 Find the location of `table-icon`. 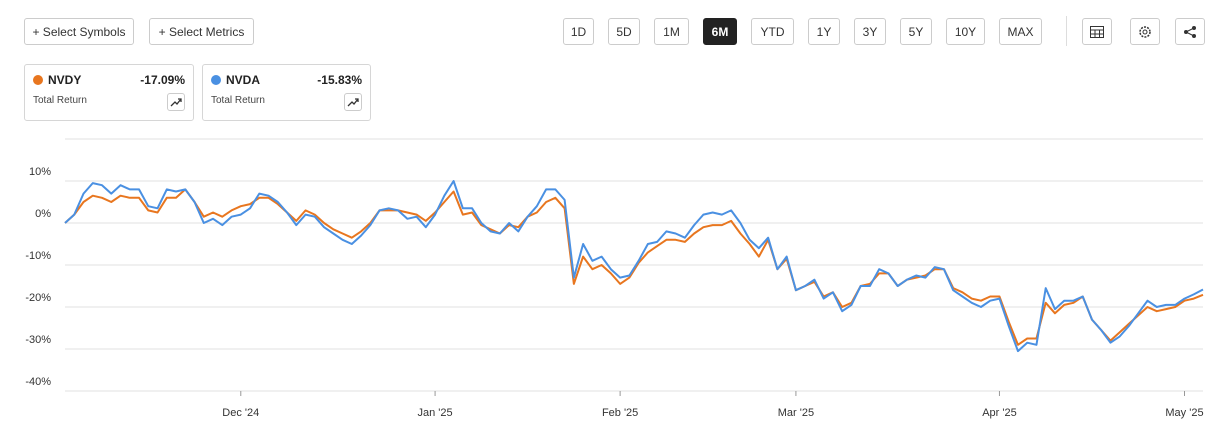

table-icon is located at coordinates (1097, 31).